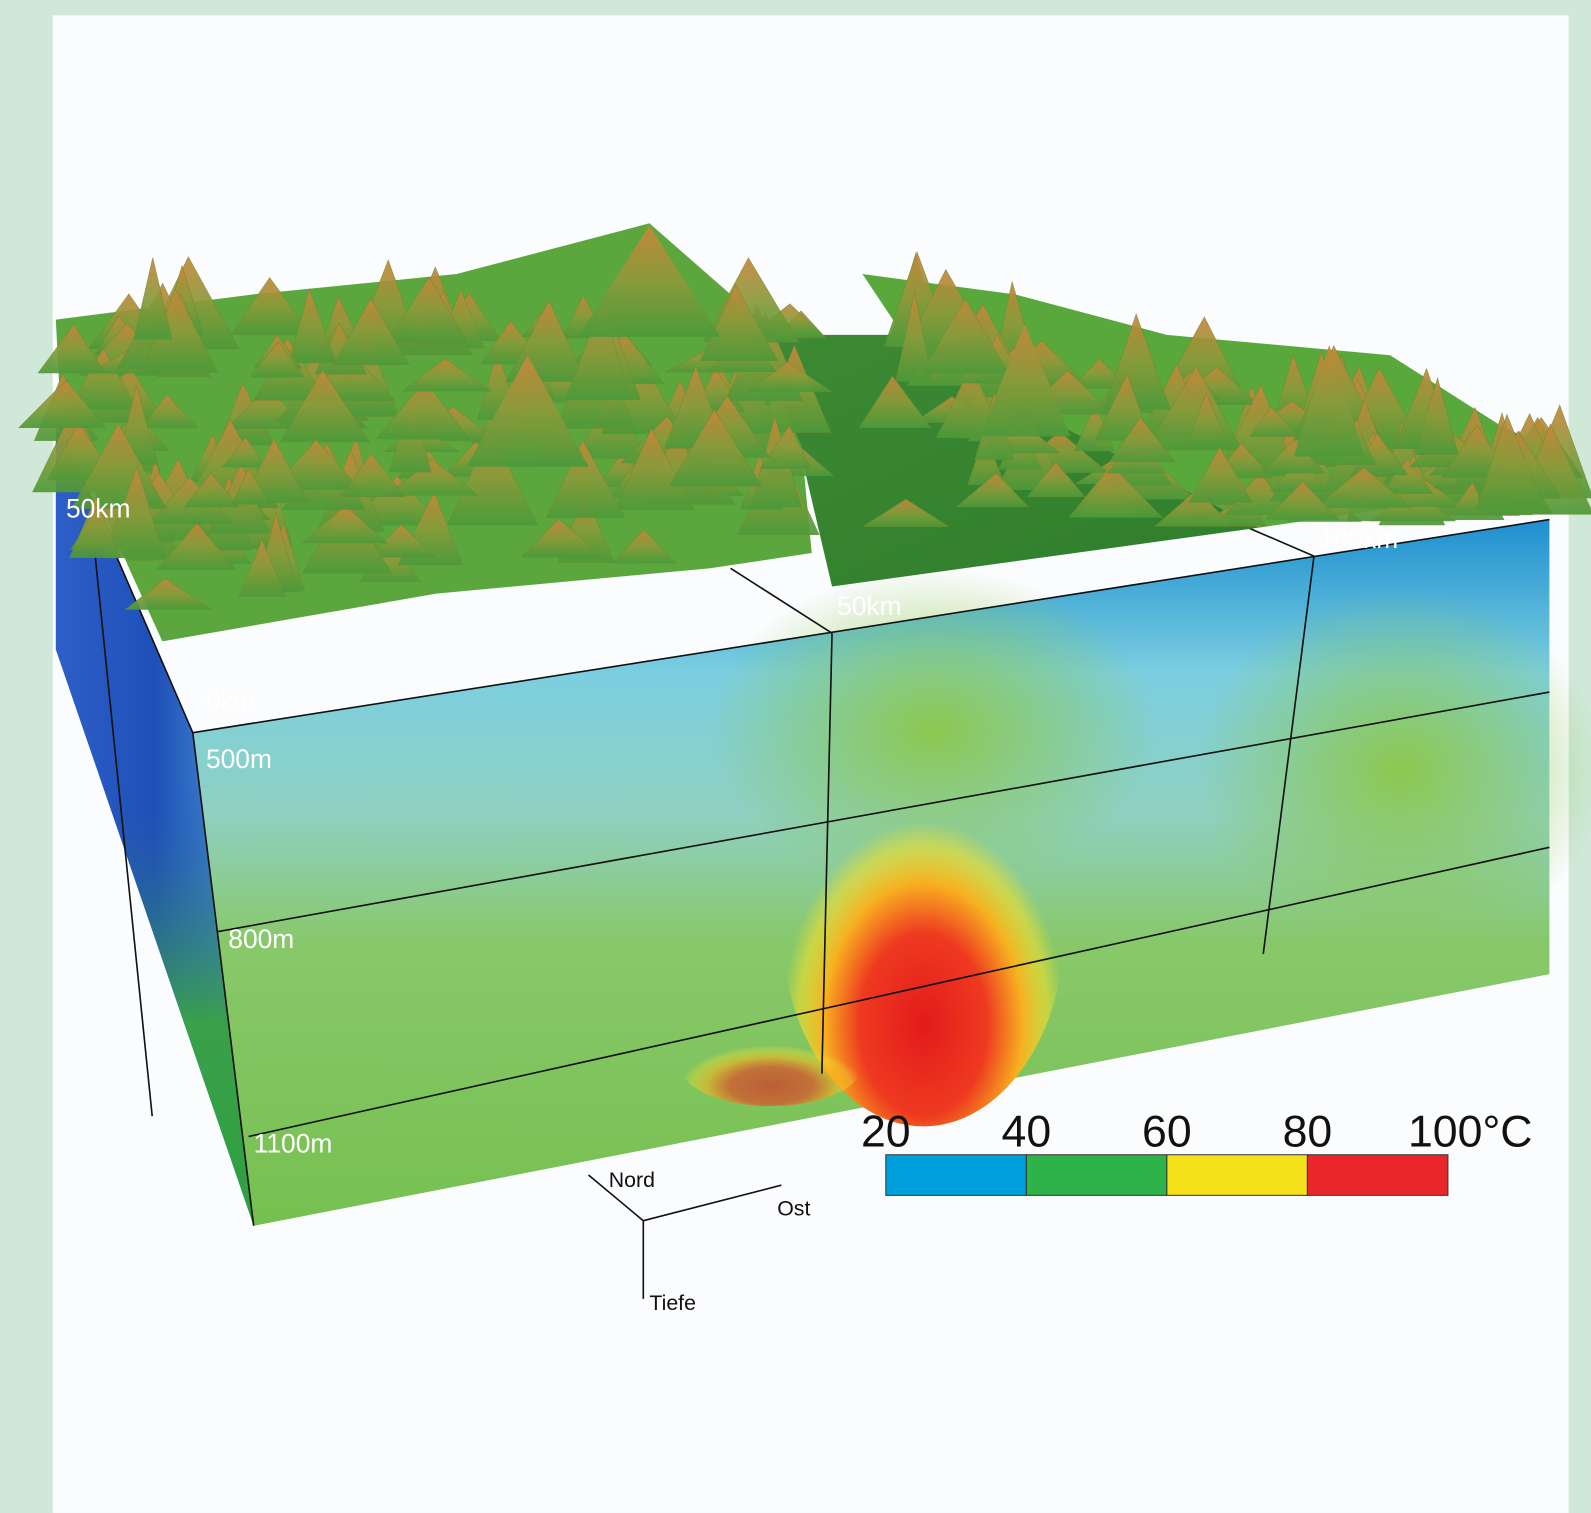 The width and height of the screenshot is (1591, 1513). What do you see at coordinates (239, 759) in the screenshot?
I see `depth-label: 500m` at bounding box center [239, 759].